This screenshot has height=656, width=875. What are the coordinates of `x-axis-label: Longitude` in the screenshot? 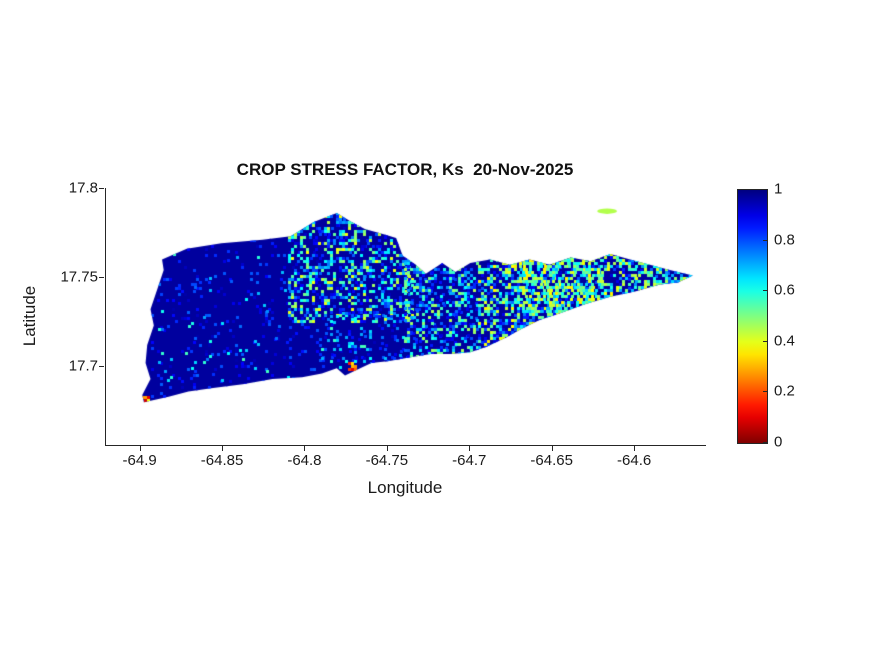 It's located at (405, 487).